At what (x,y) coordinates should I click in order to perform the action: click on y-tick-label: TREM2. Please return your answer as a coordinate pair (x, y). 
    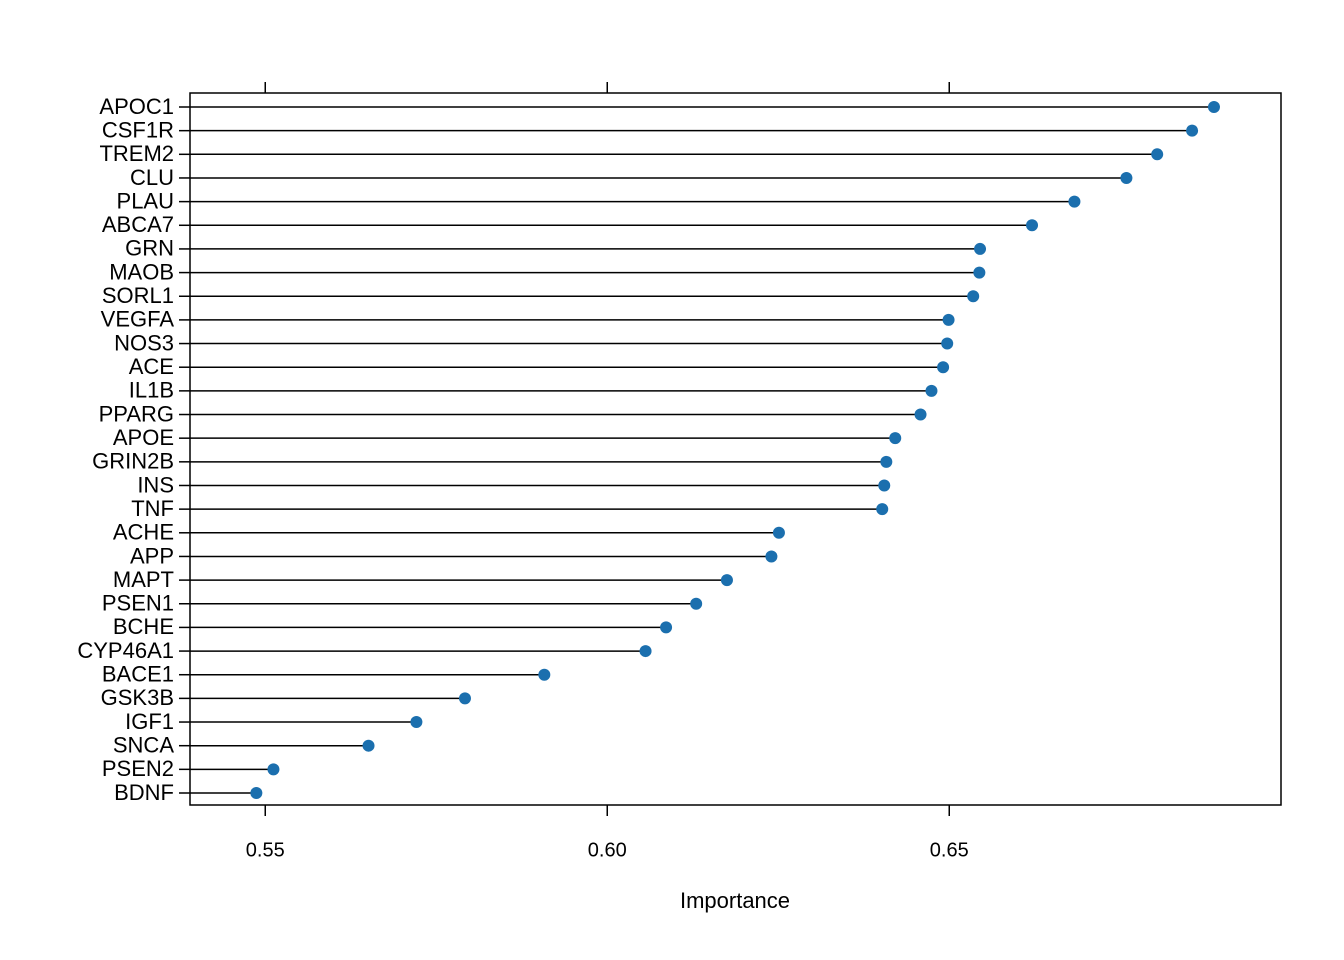
    Looking at the image, I should click on (136, 153).